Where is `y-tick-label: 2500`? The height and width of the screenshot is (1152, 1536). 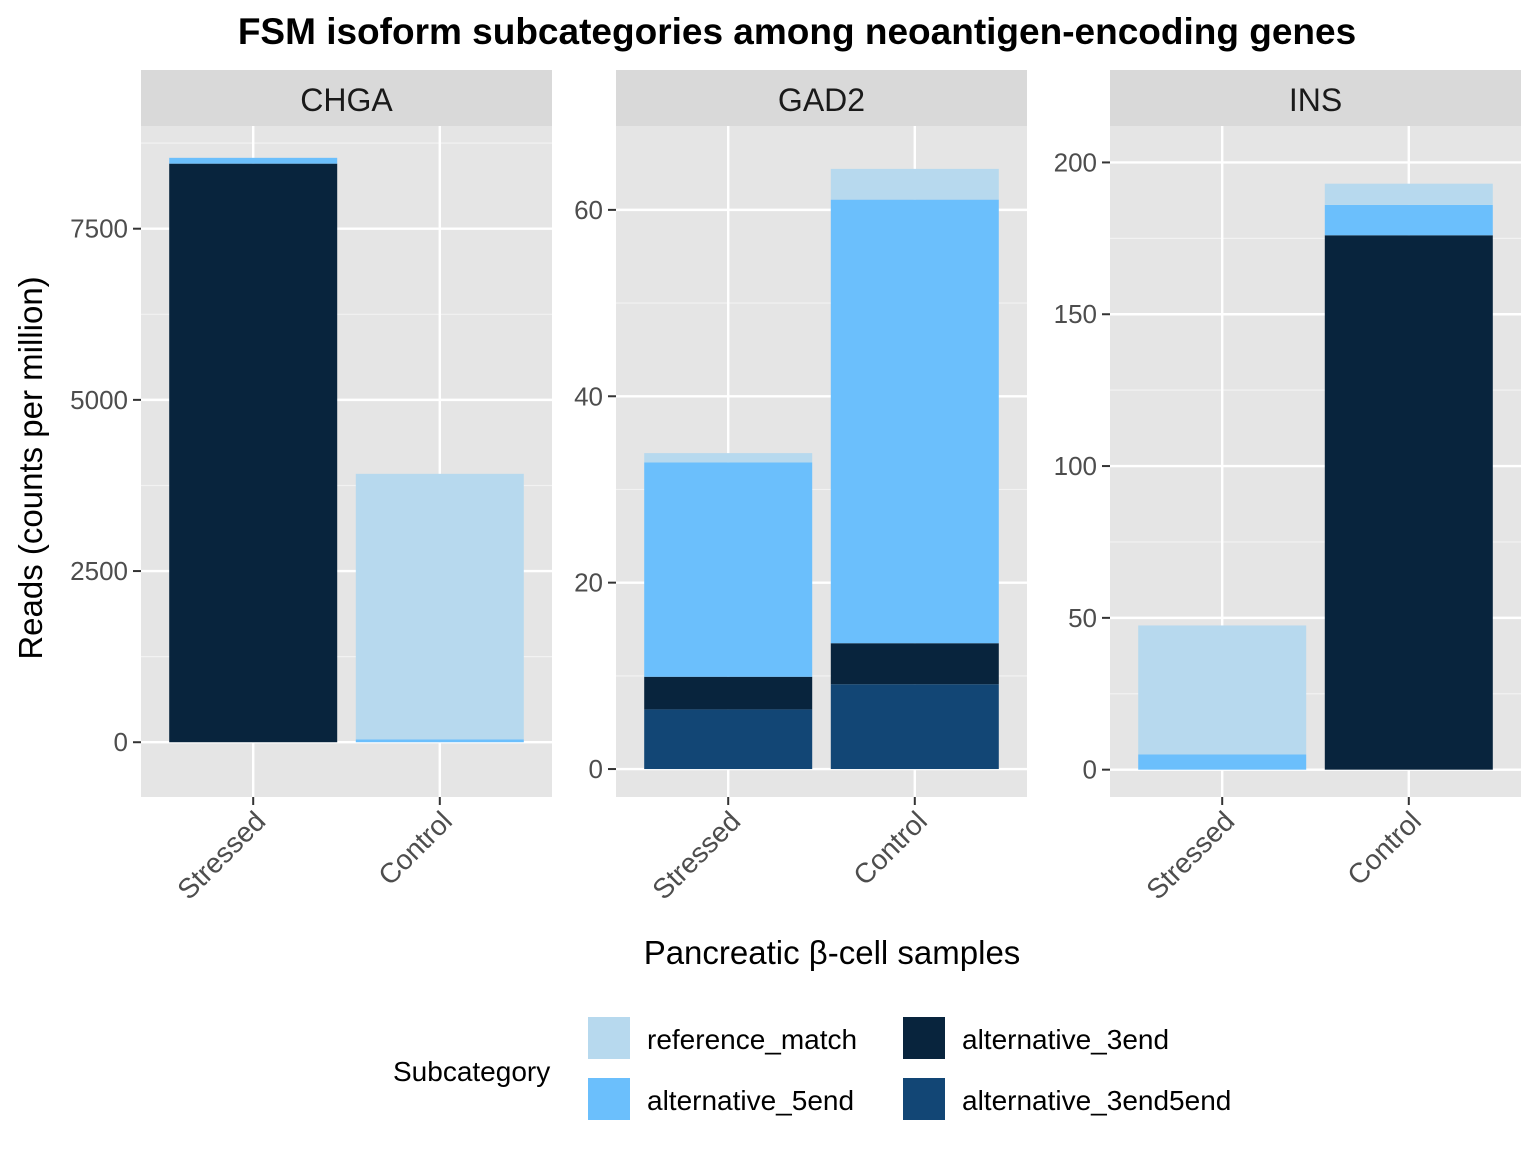 y-tick-label: 2500 is located at coordinates (99, 571).